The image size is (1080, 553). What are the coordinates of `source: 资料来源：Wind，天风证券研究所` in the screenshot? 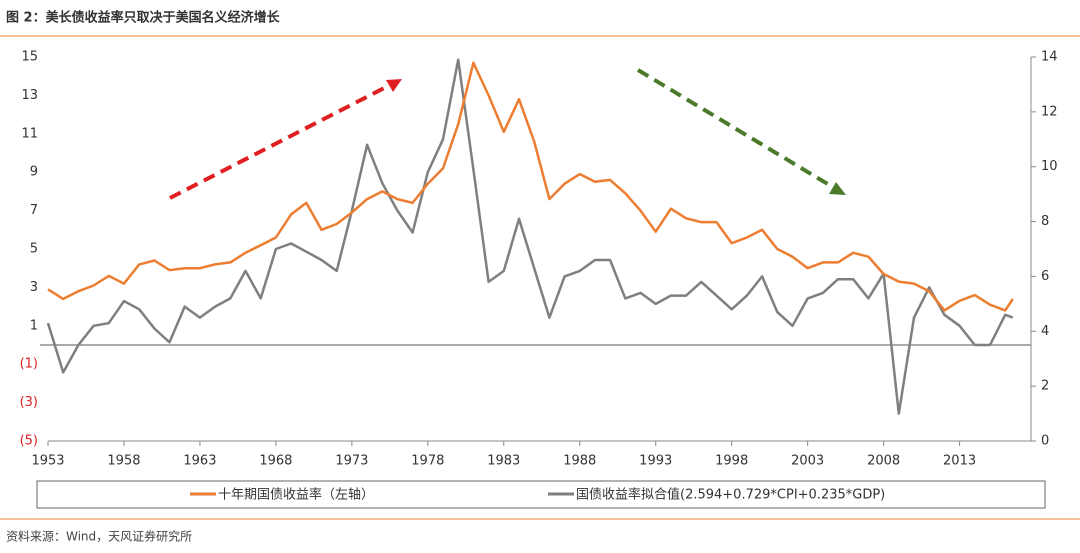 It's located at (99, 536).